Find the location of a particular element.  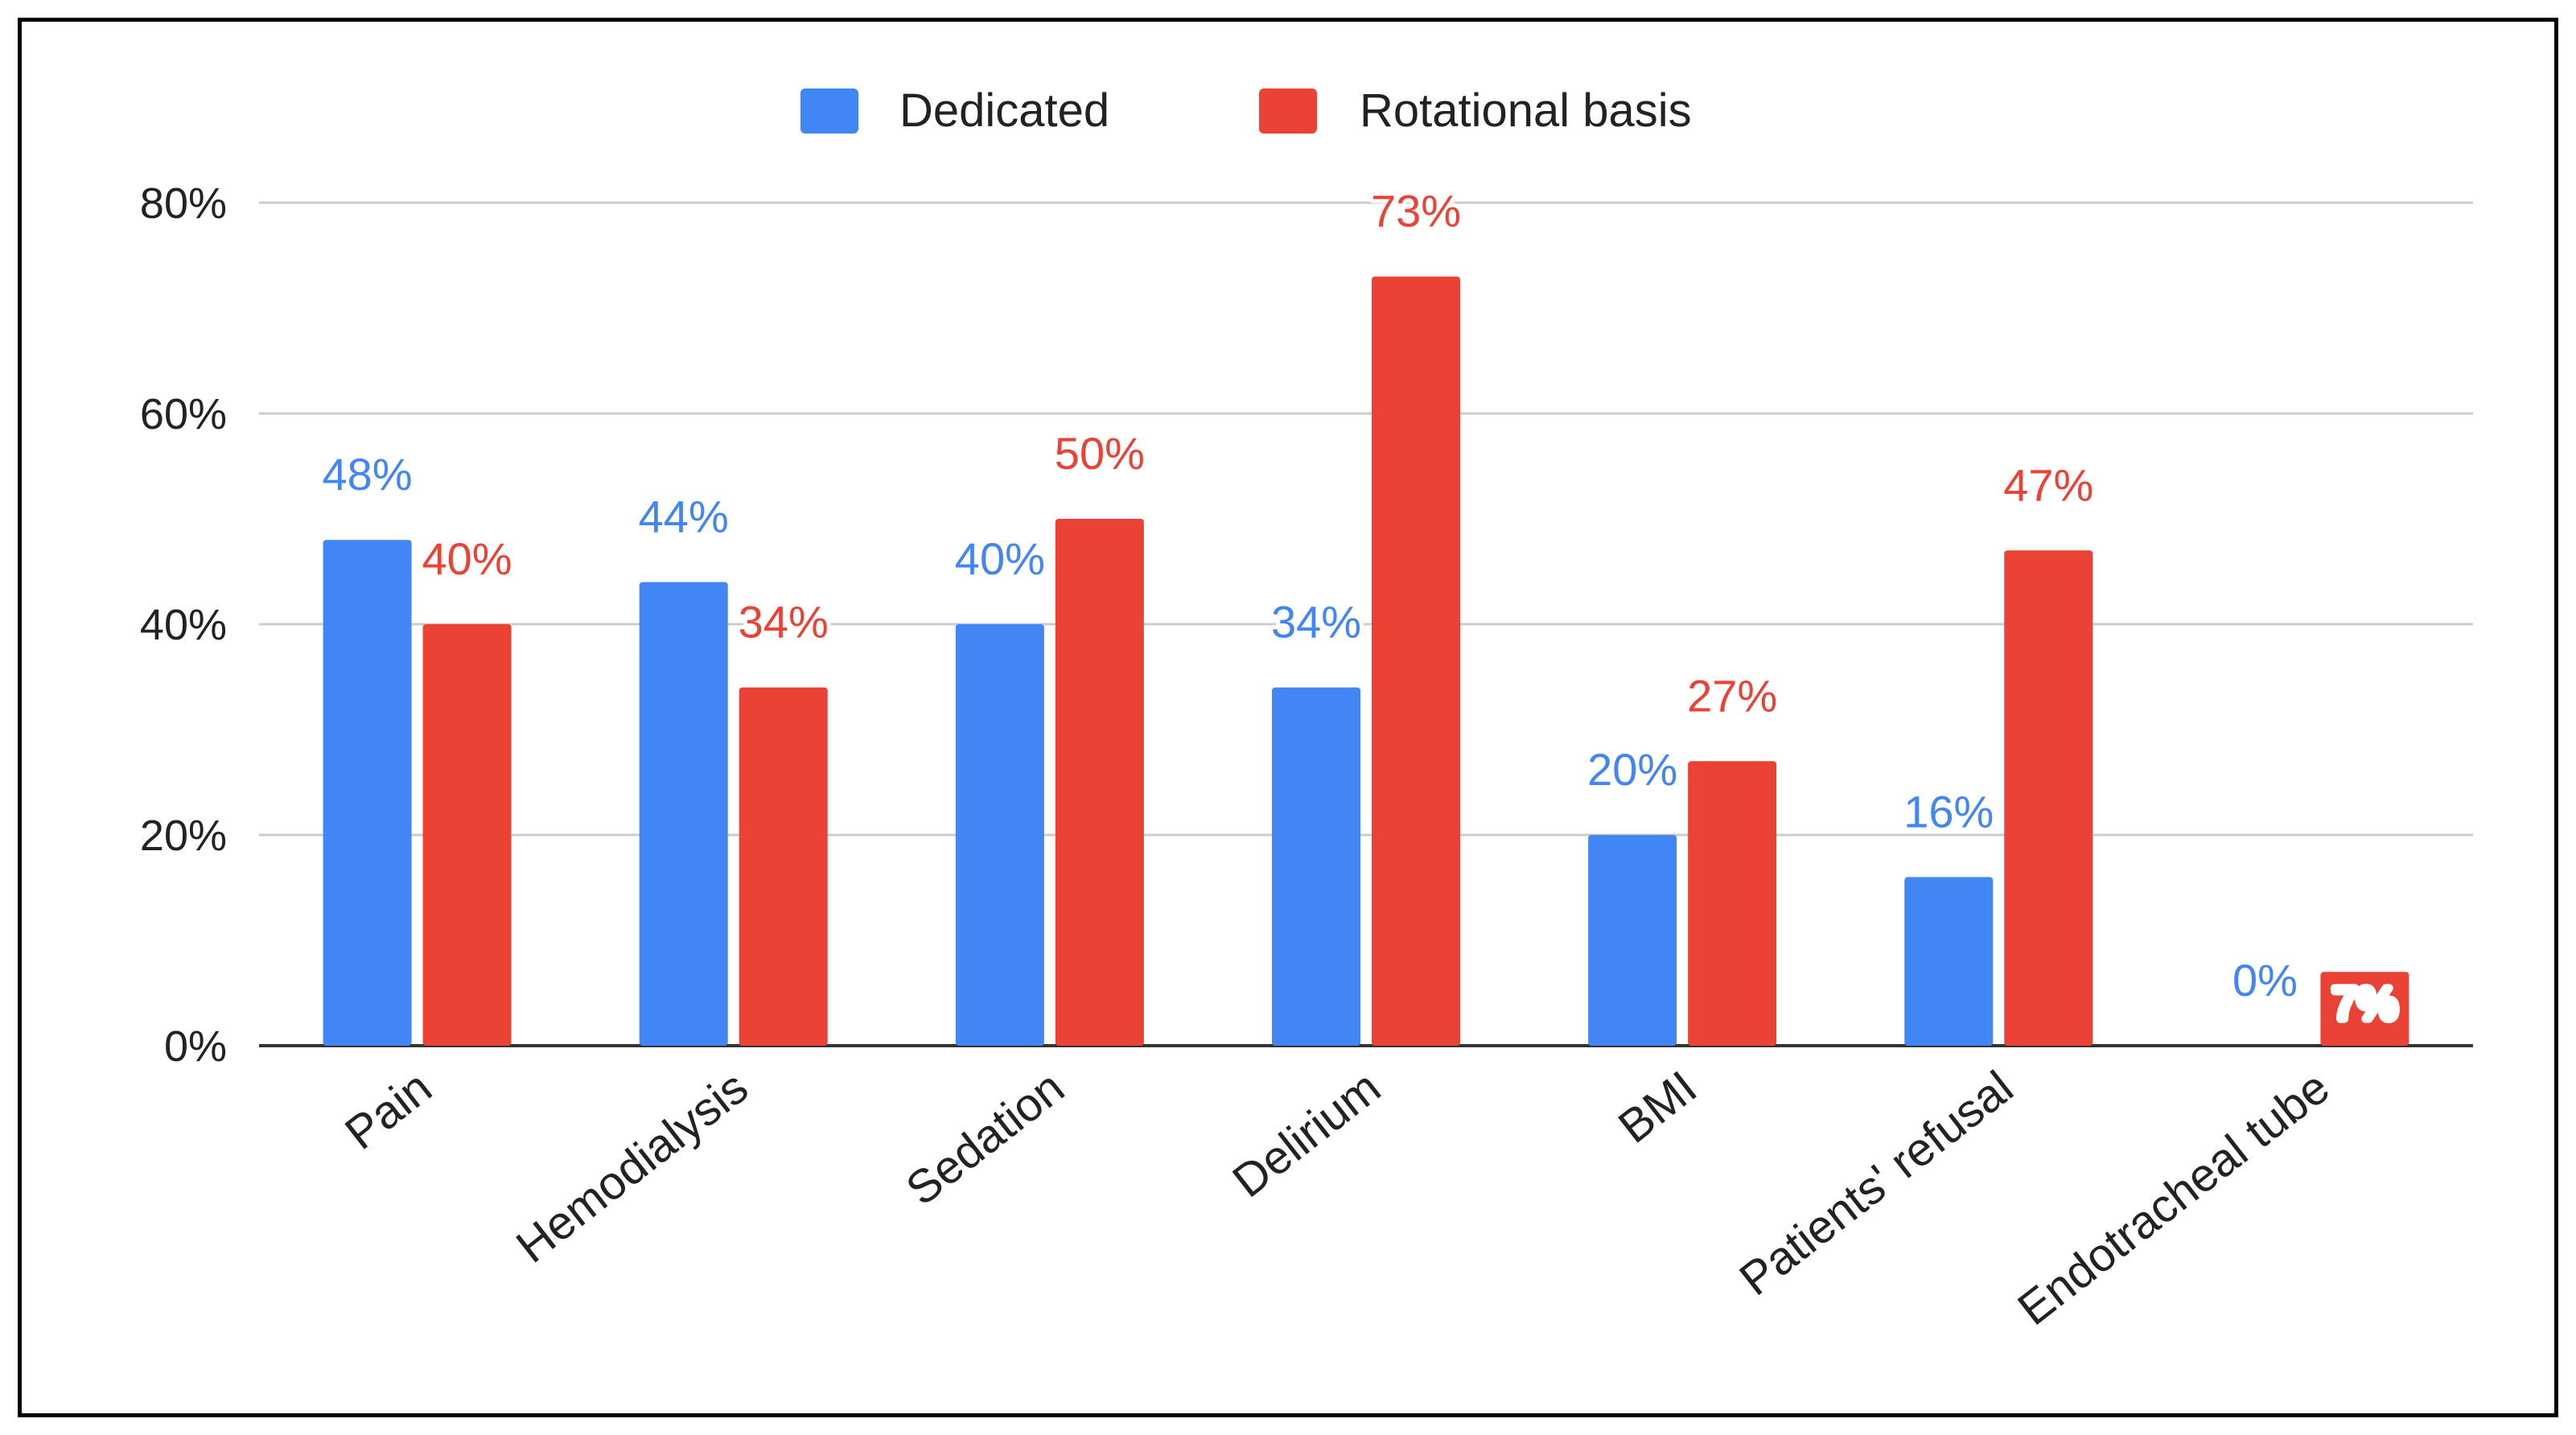

y-tick-label: 40% is located at coordinates (183, 625).